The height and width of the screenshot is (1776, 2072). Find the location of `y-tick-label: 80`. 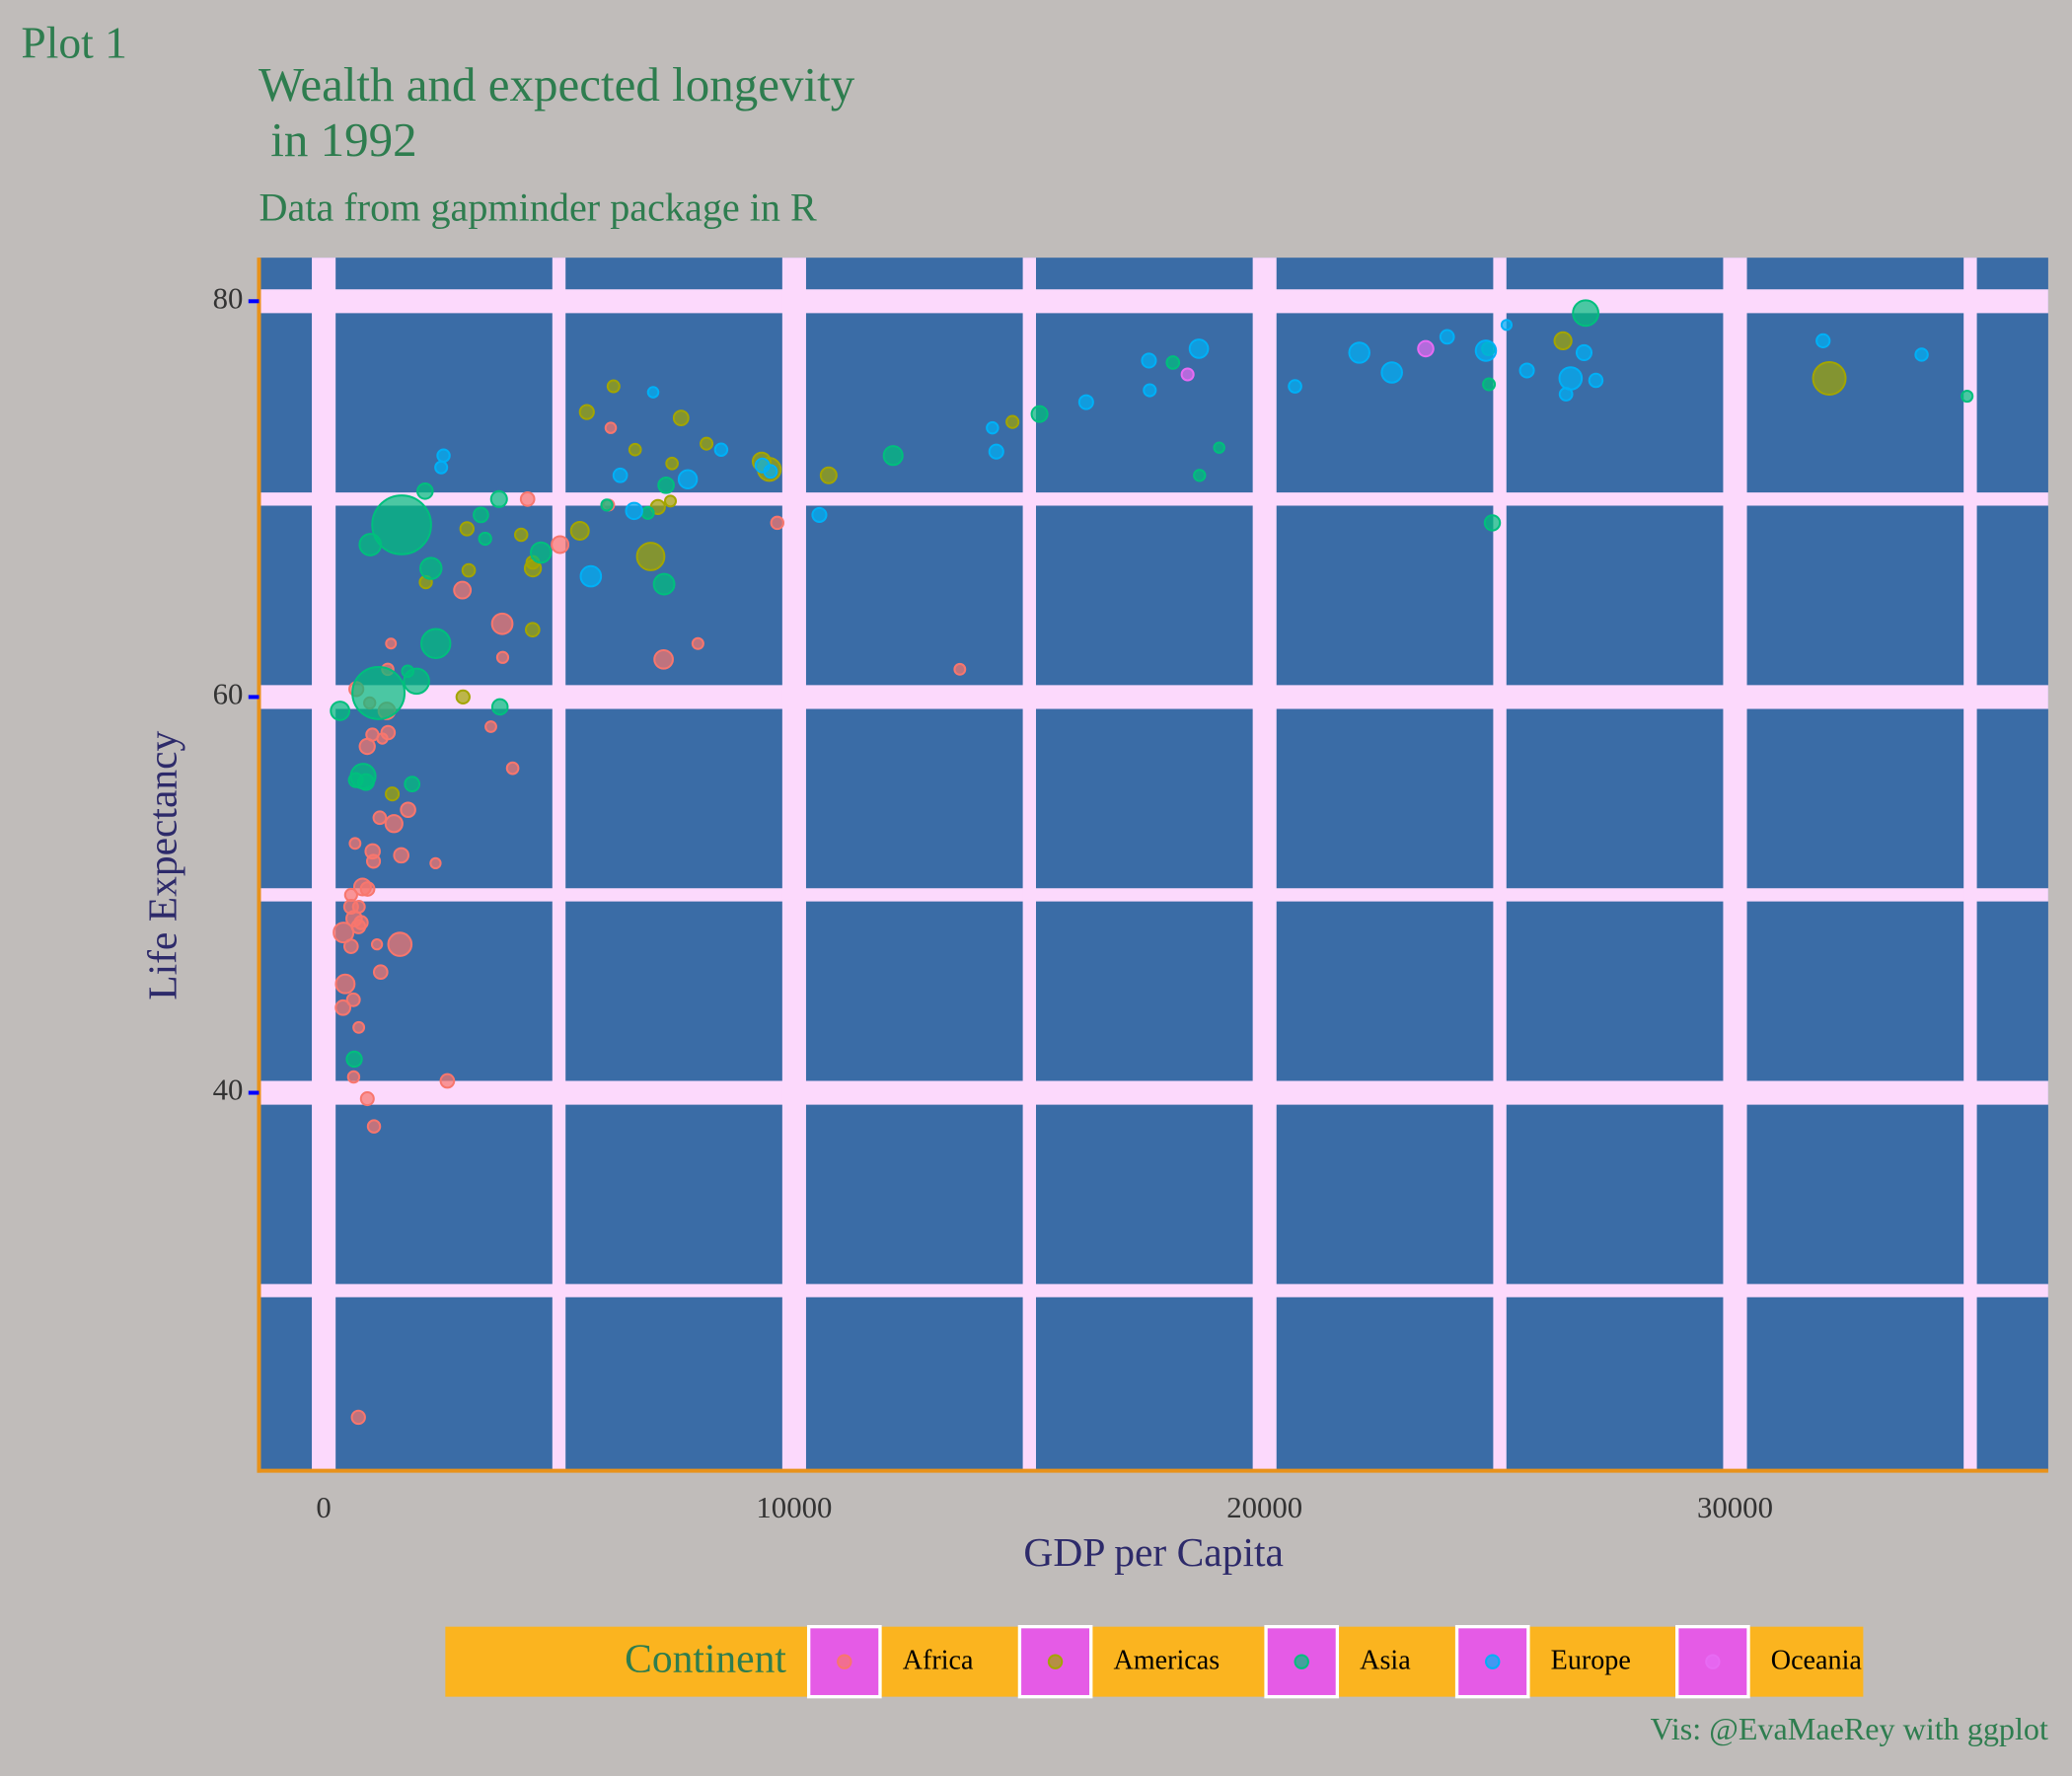

y-tick-label: 80 is located at coordinates (229, 298).